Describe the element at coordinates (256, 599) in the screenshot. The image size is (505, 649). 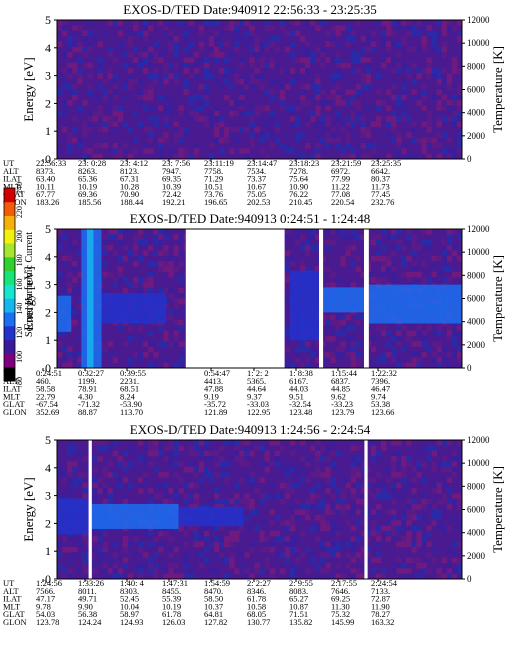
I see `orbit-value: 61.78` at that location.